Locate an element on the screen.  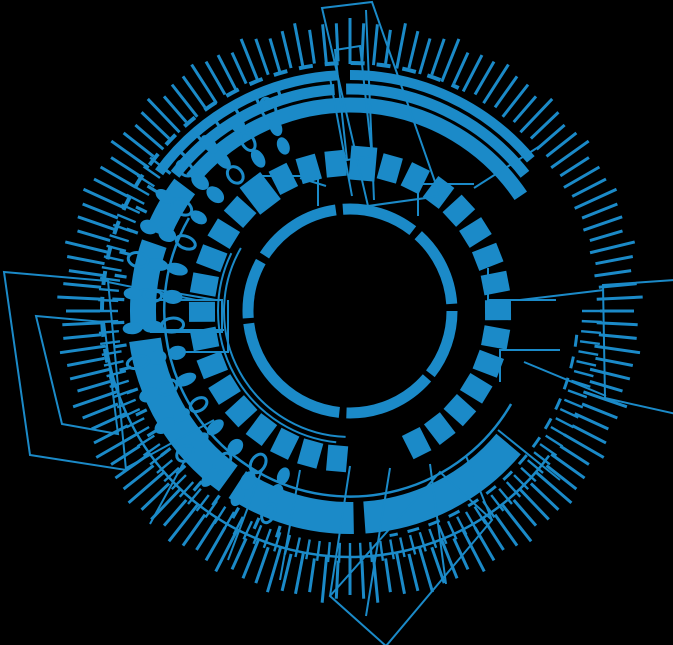
callout-panel-left-inner is located at coordinates (77, 375).